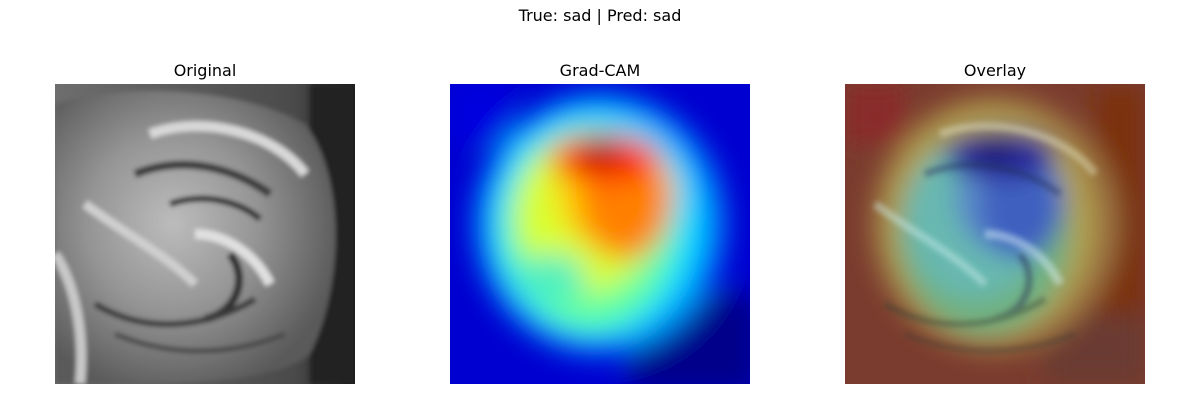  What do you see at coordinates (995, 70) in the screenshot?
I see `overlay-title: Overlay` at bounding box center [995, 70].